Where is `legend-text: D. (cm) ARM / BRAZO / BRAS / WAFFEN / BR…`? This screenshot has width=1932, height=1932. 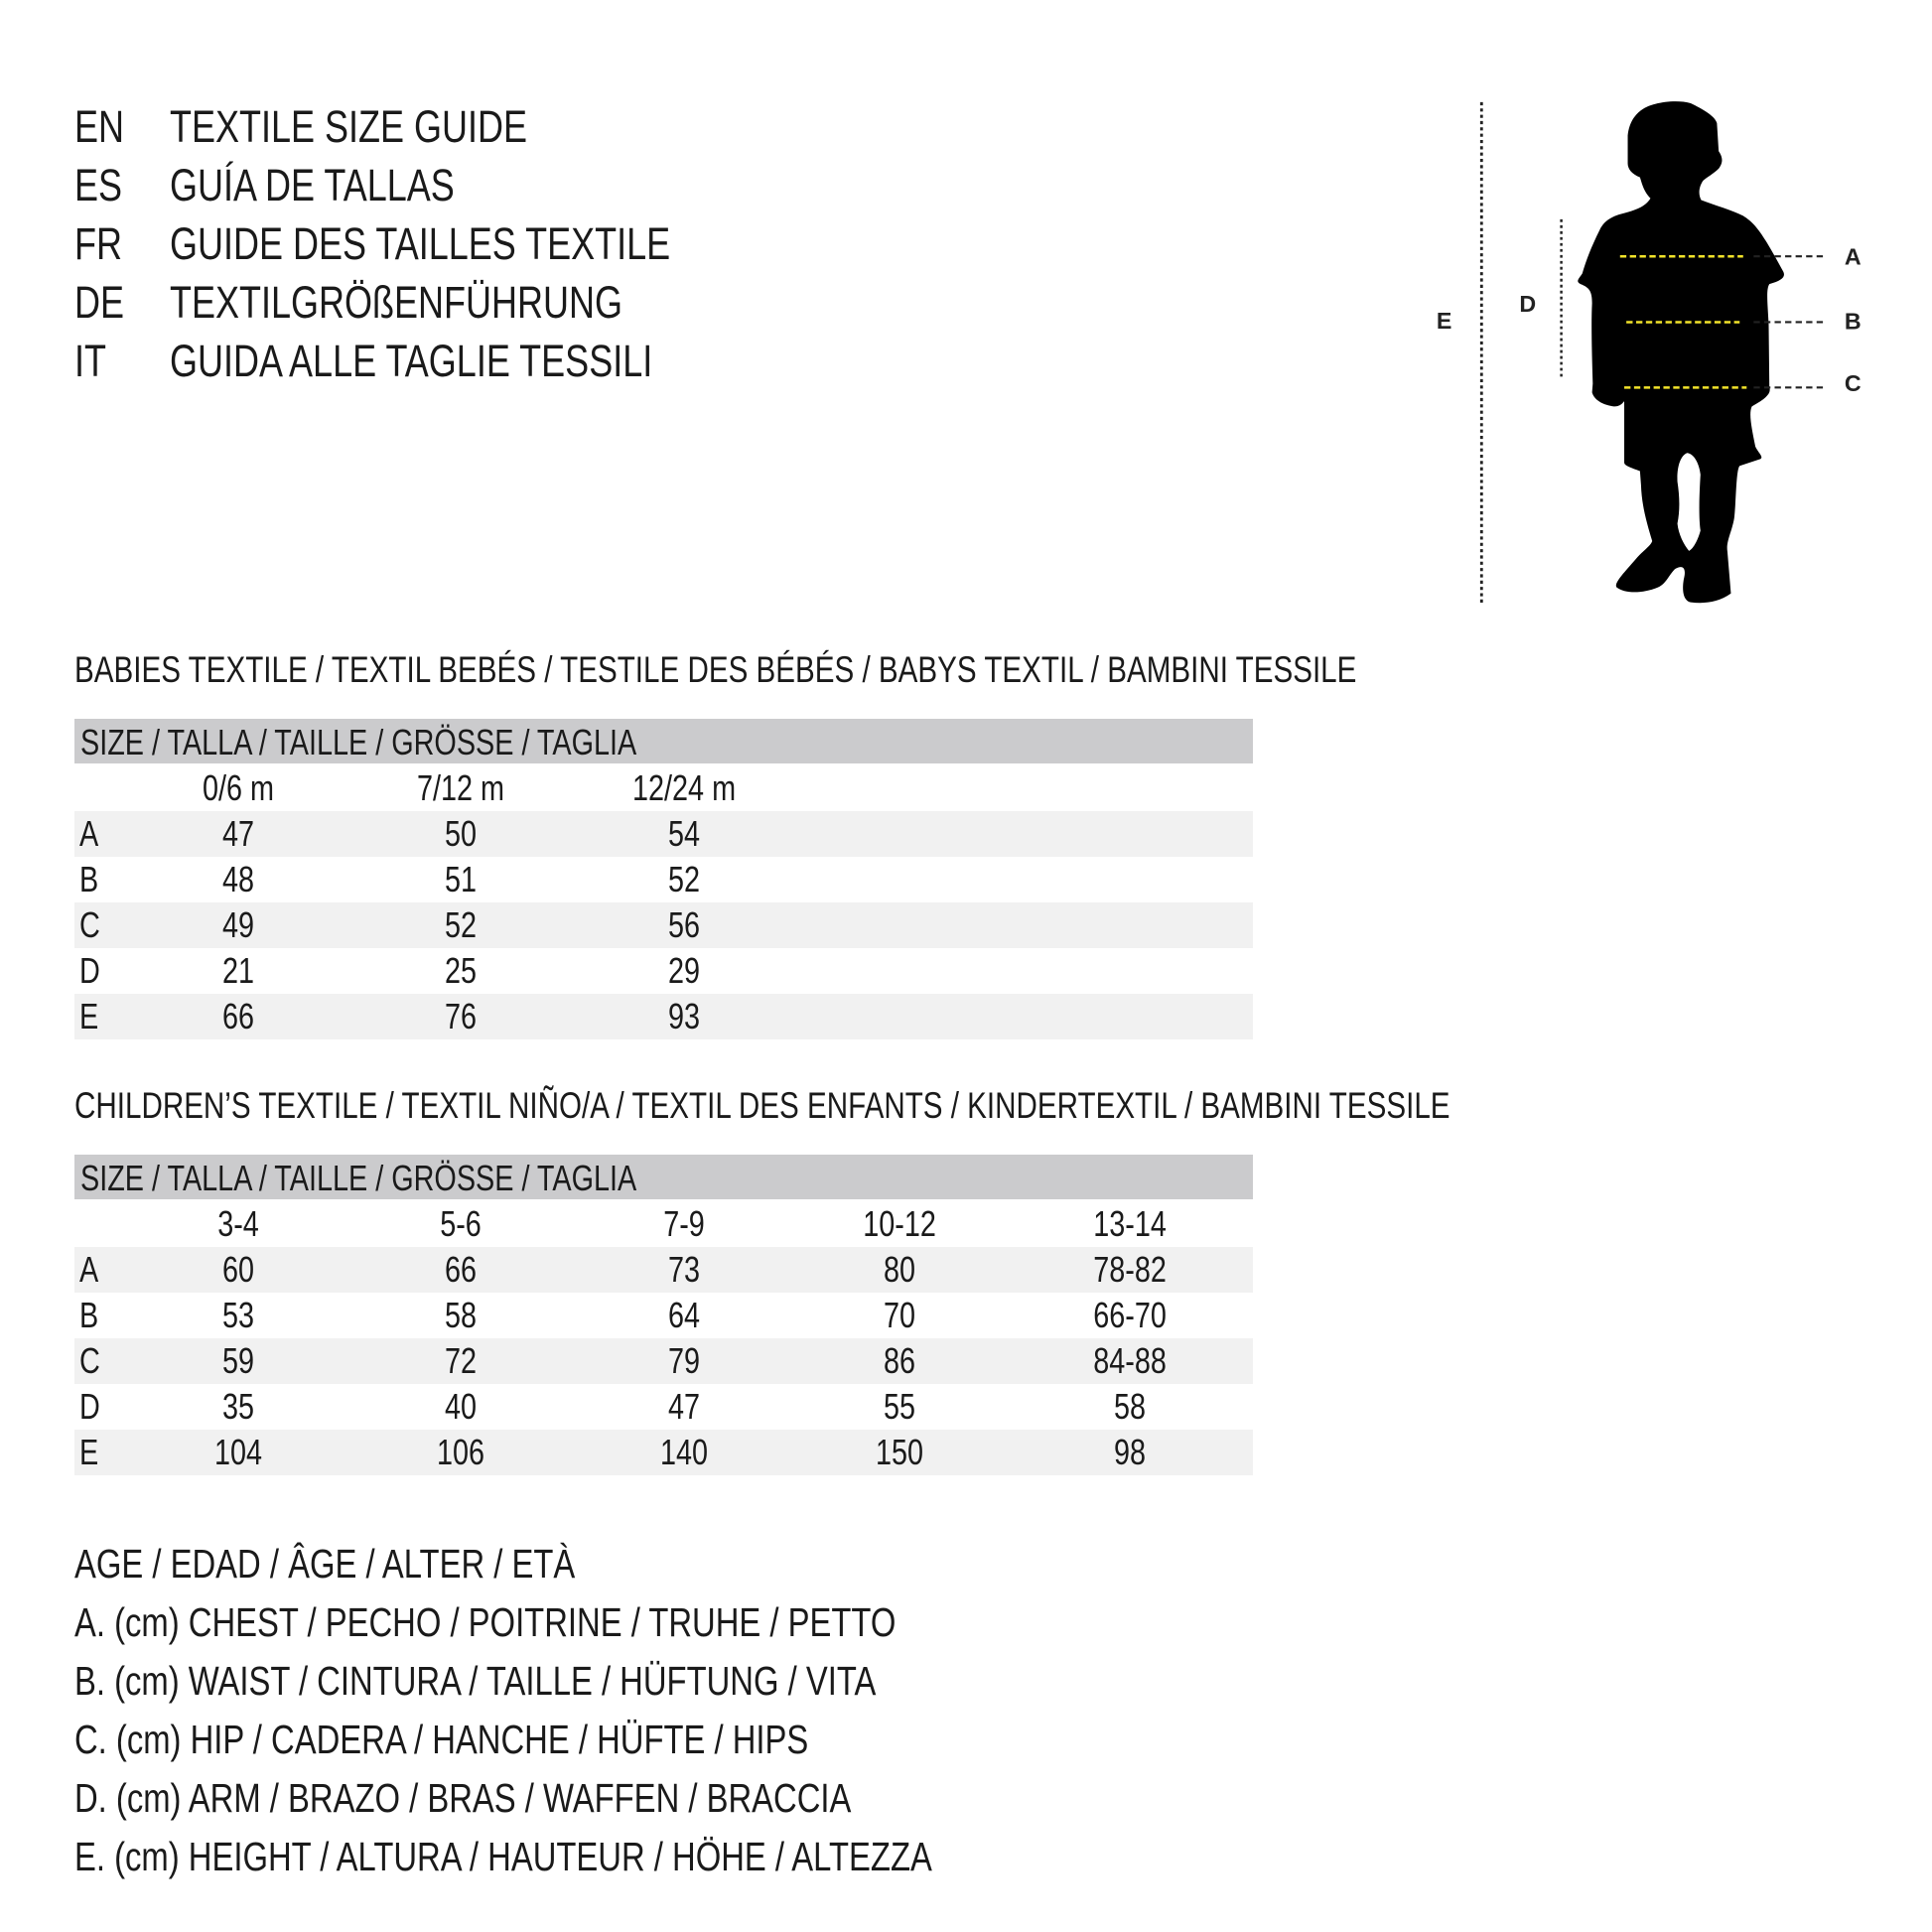 legend-text: D. (cm) ARM / BRAZO / BRAS / WAFFEN / BR… is located at coordinates (463, 1798).